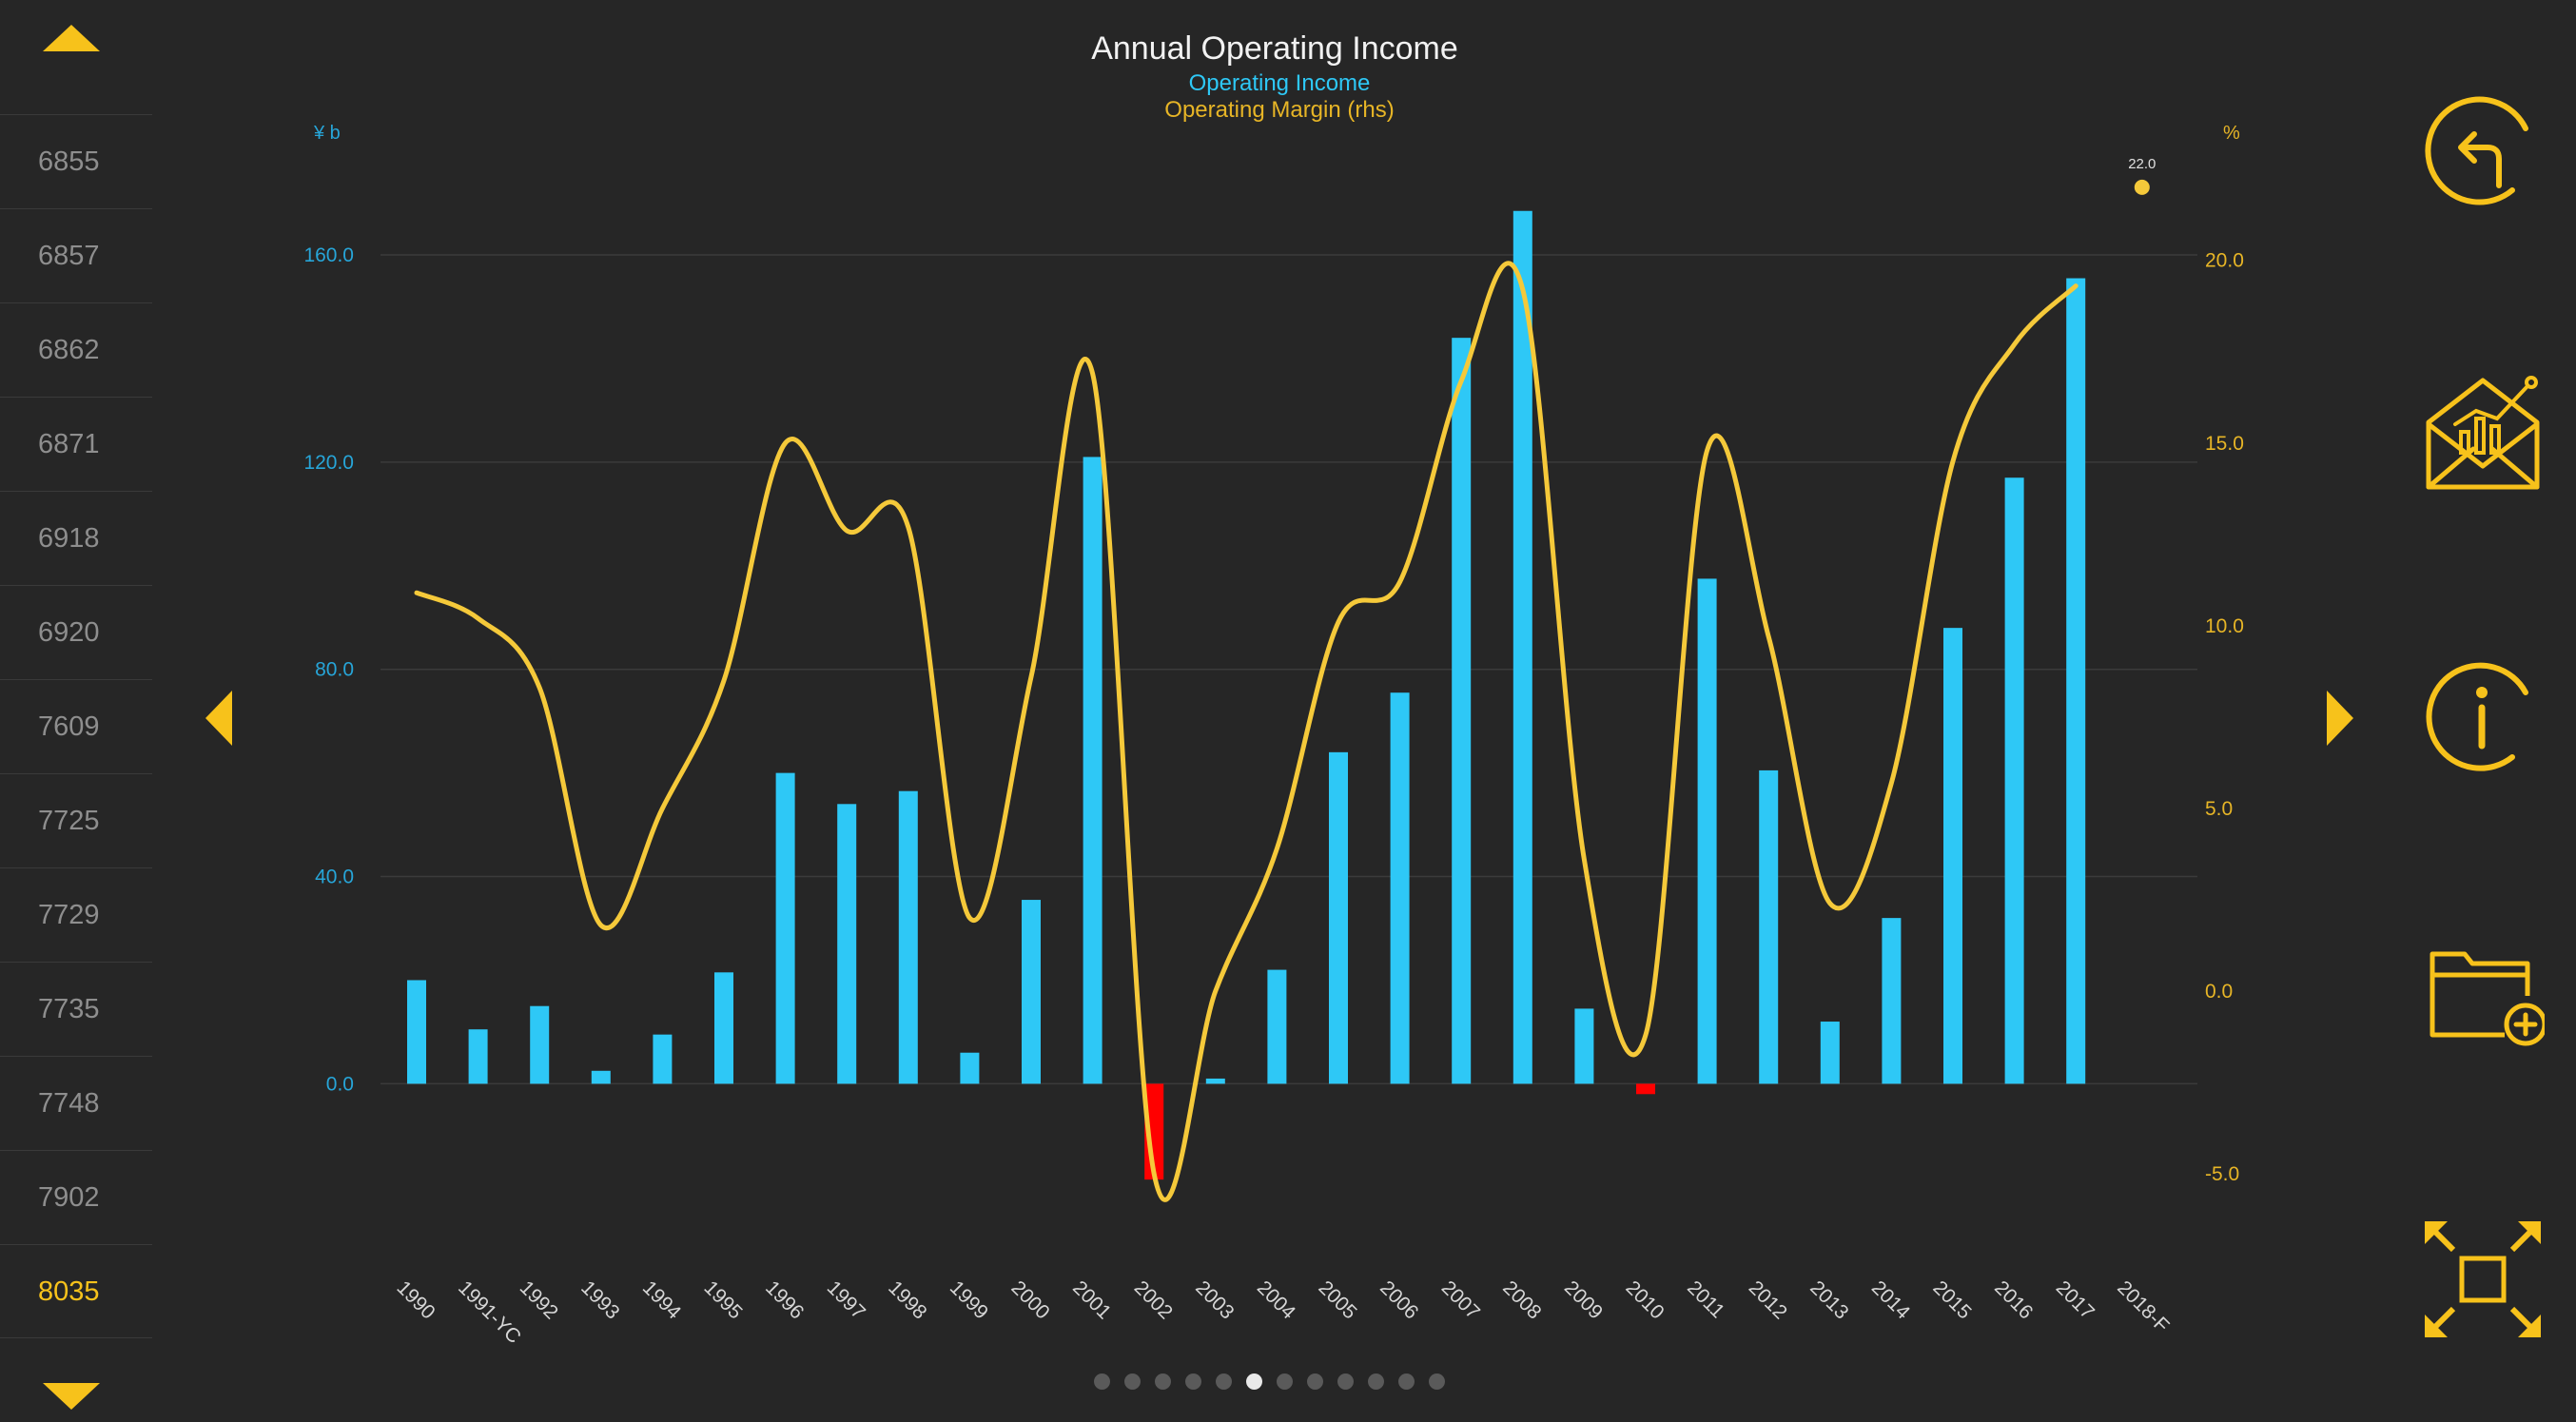 This screenshot has width=2576, height=1422. I want to click on x-tick-label: 2013, so click(1829, 1300).